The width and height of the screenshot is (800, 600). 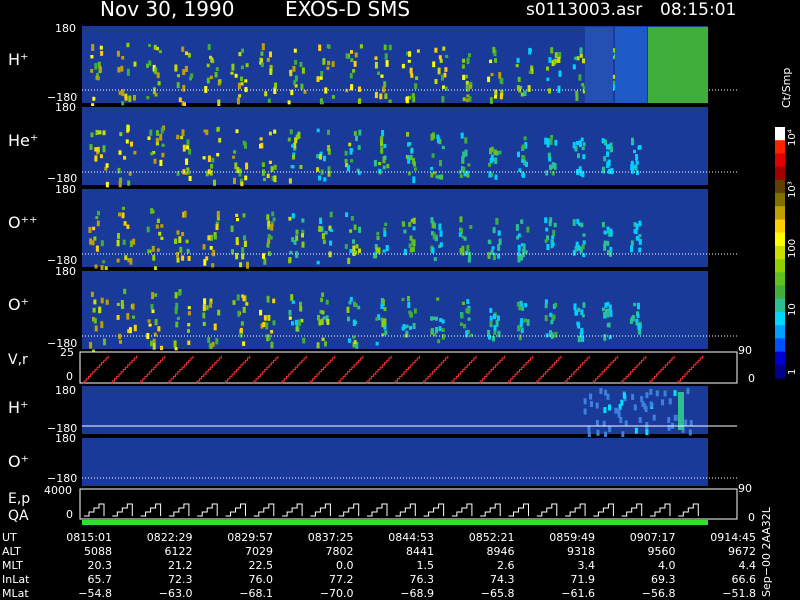 I want to click on panel-vr-bottom: 0, so click(x=69, y=376).